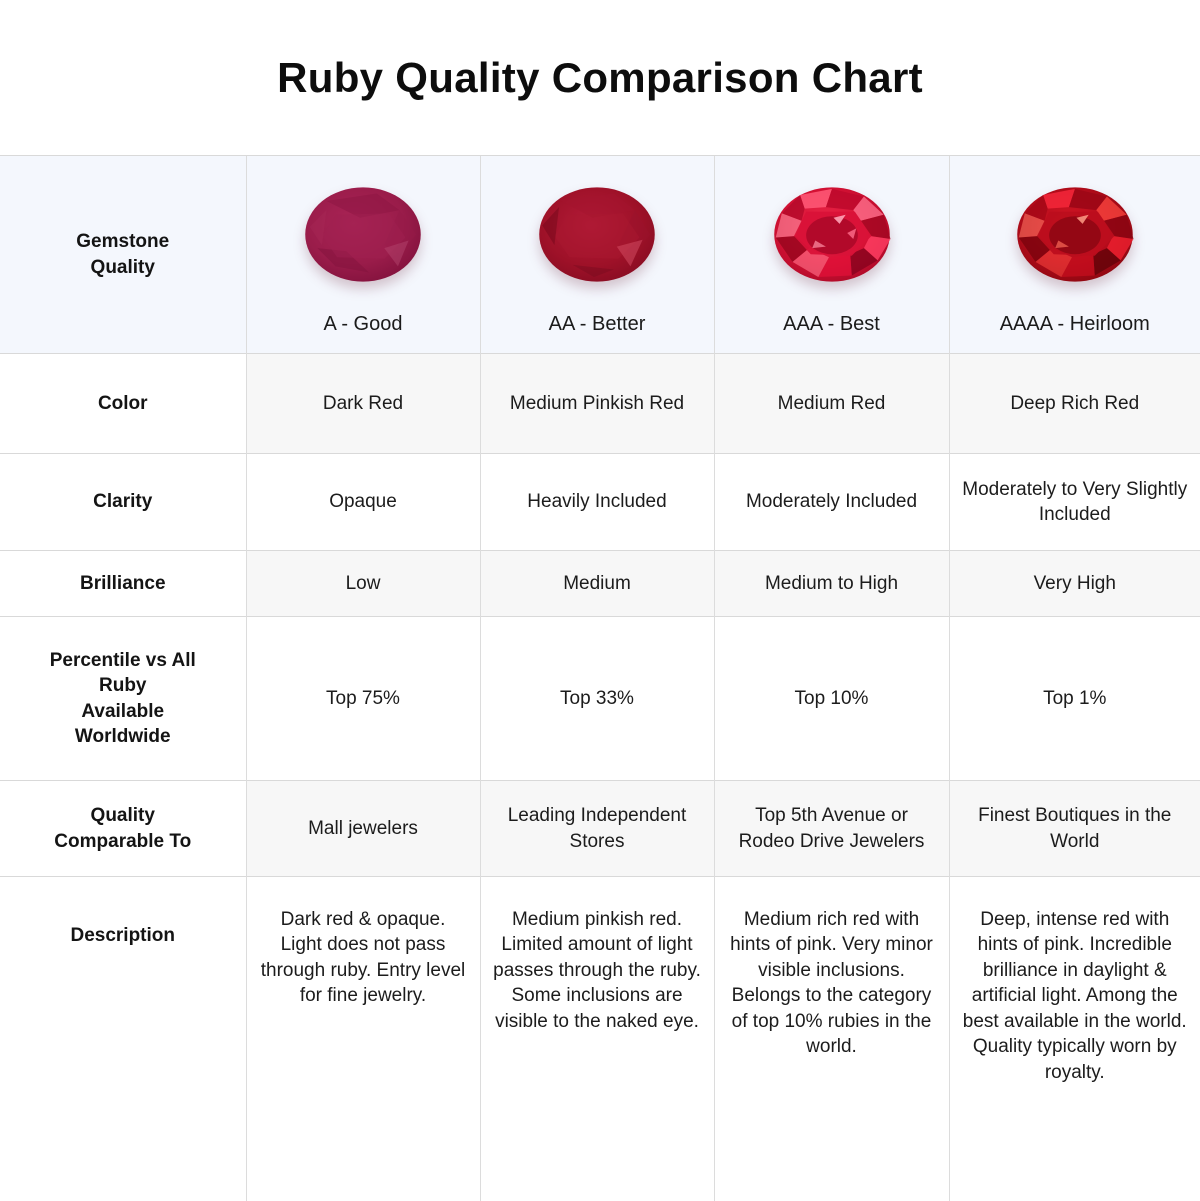 The height and width of the screenshot is (1201, 1200). I want to click on grade-header-aa: AA - Better, so click(596, 254).